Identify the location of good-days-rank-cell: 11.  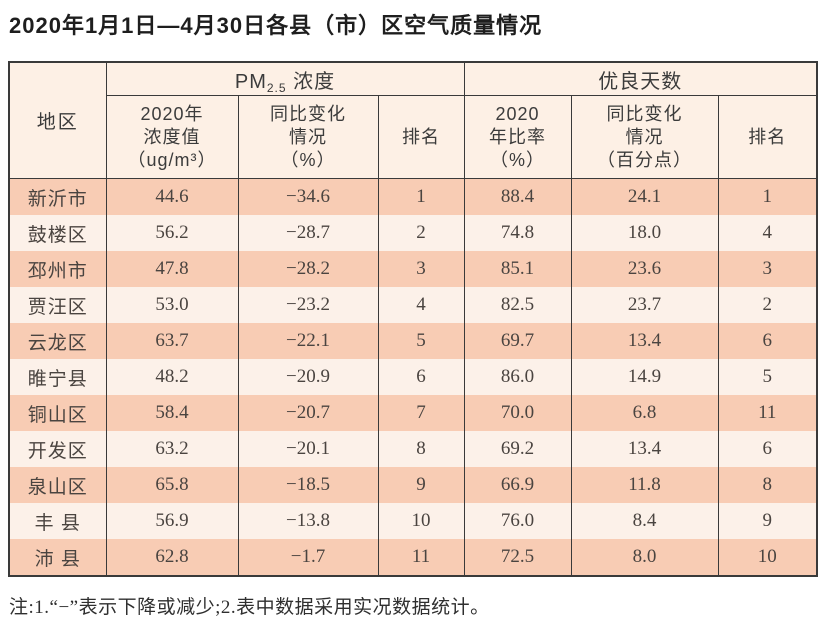
(767, 413).